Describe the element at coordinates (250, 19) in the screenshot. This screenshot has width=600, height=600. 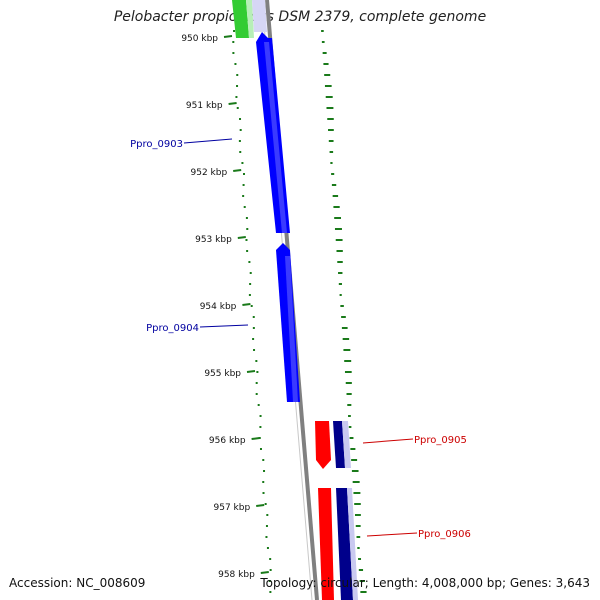
I see `gene-upstream-green-light` at that location.